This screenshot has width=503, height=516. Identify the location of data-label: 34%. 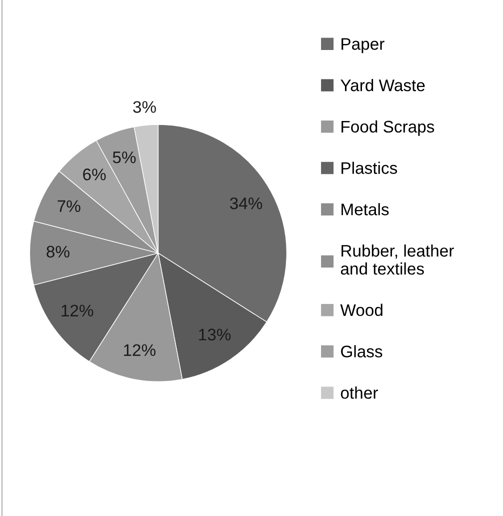
(246, 203).